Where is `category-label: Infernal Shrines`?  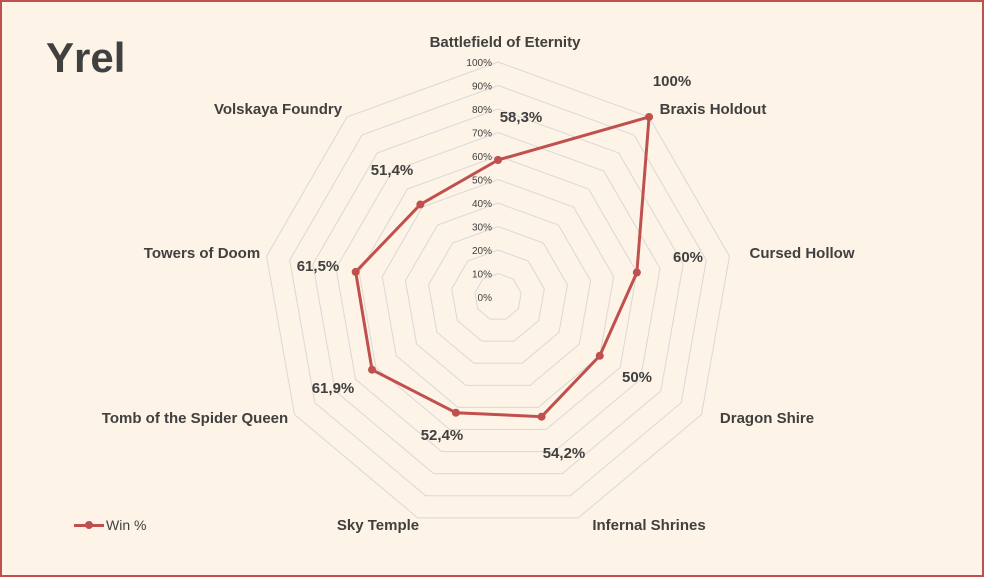
category-label: Infernal Shrines is located at coordinates (648, 525).